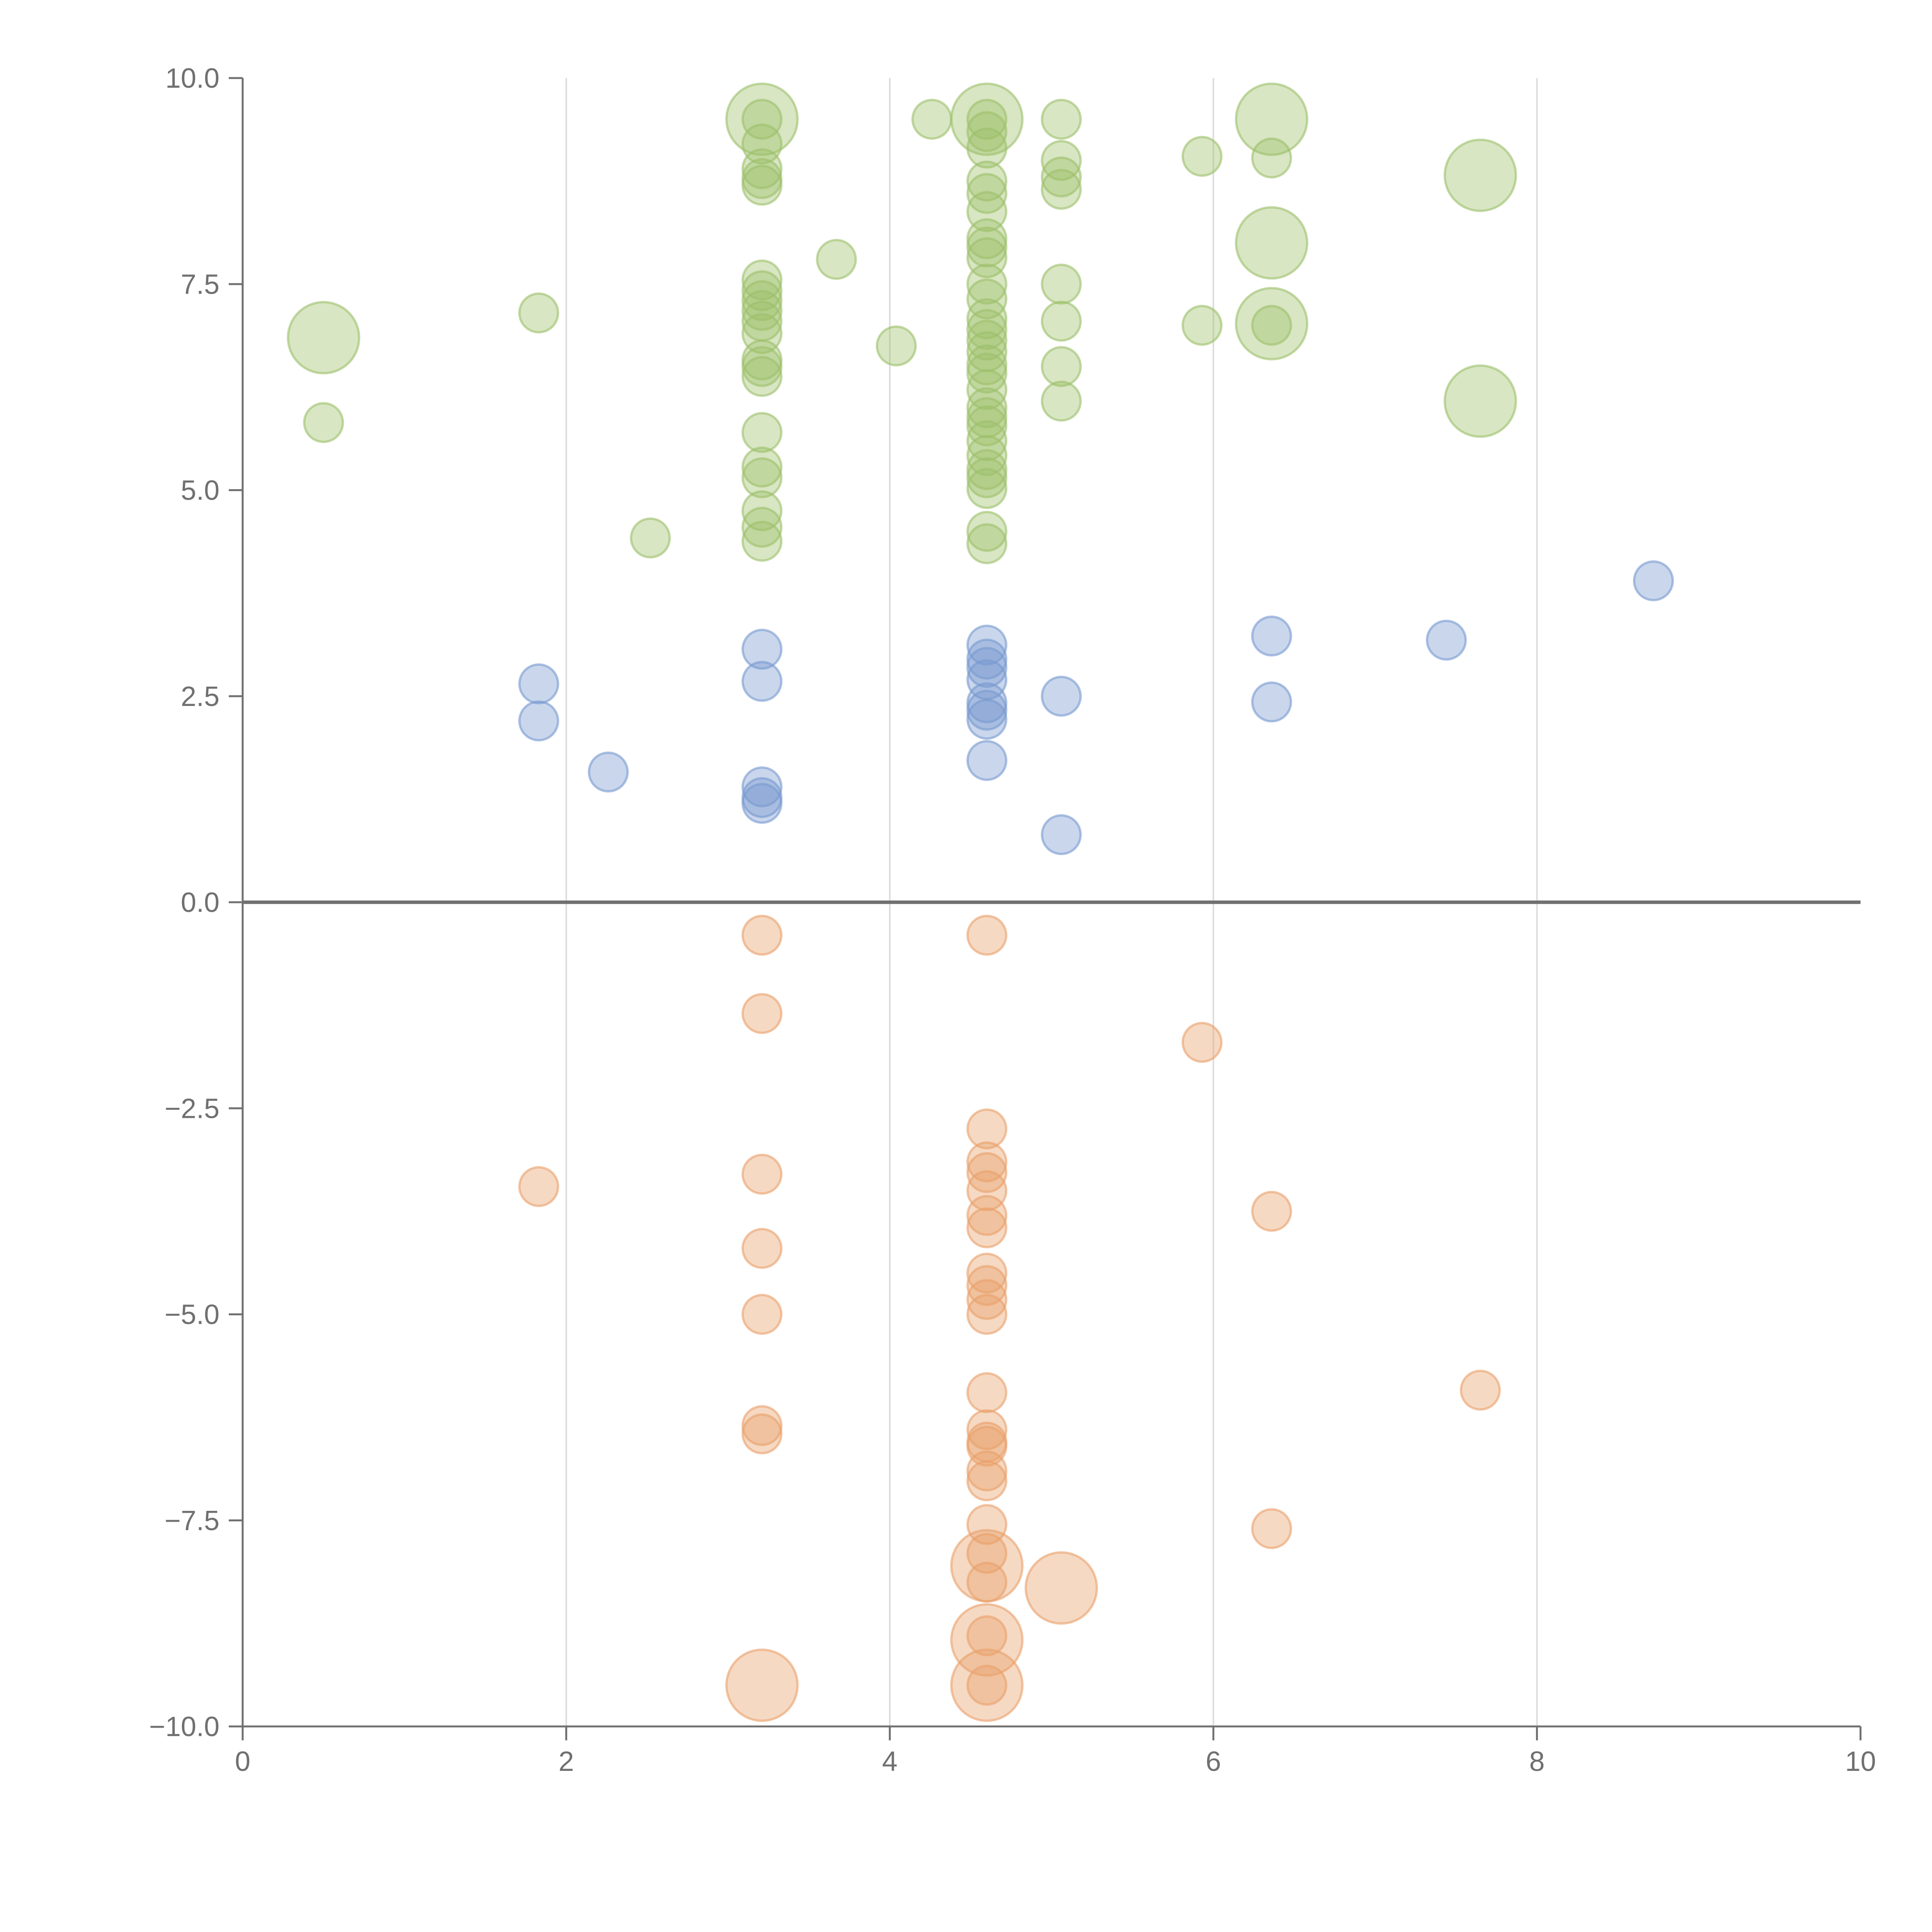 This screenshot has width=1932, height=1932. Describe the element at coordinates (200, 491) in the screenshot. I see `y-tick-label-2: 5.0` at that location.